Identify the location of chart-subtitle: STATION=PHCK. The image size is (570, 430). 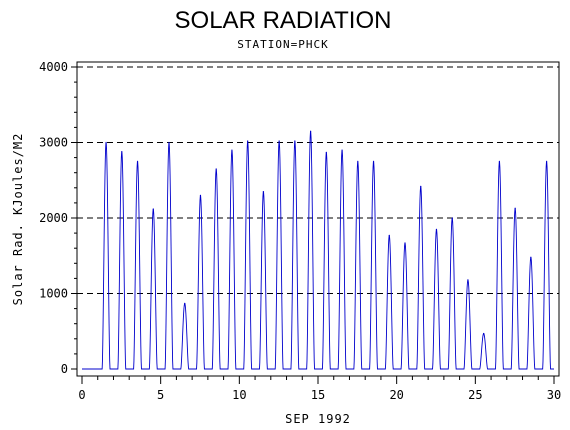
(282, 44).